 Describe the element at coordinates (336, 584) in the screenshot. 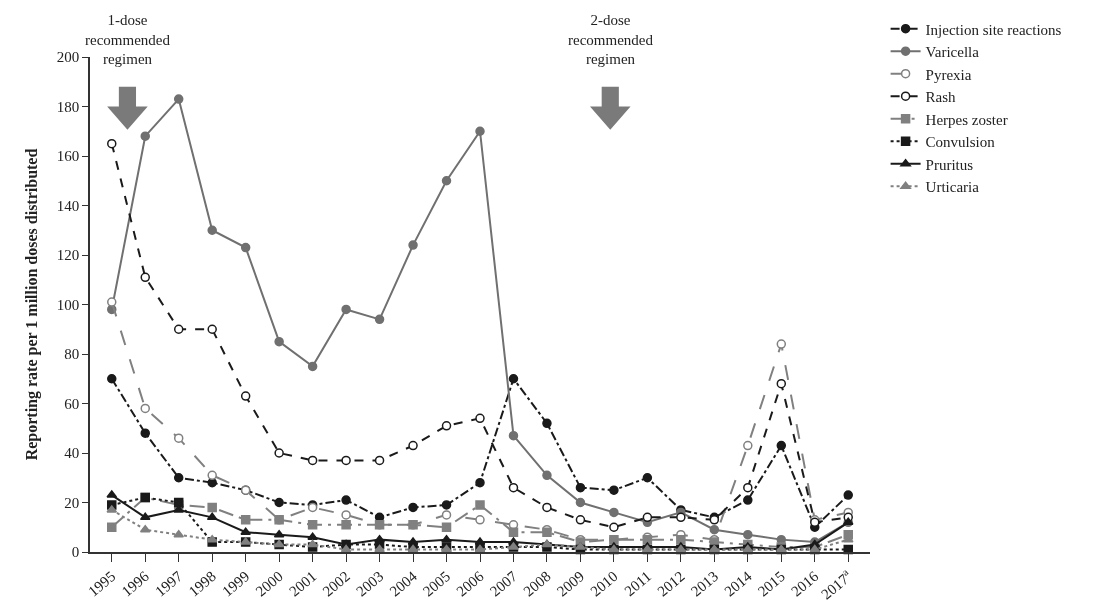

I see `x-tick-label: 2002` at that location.